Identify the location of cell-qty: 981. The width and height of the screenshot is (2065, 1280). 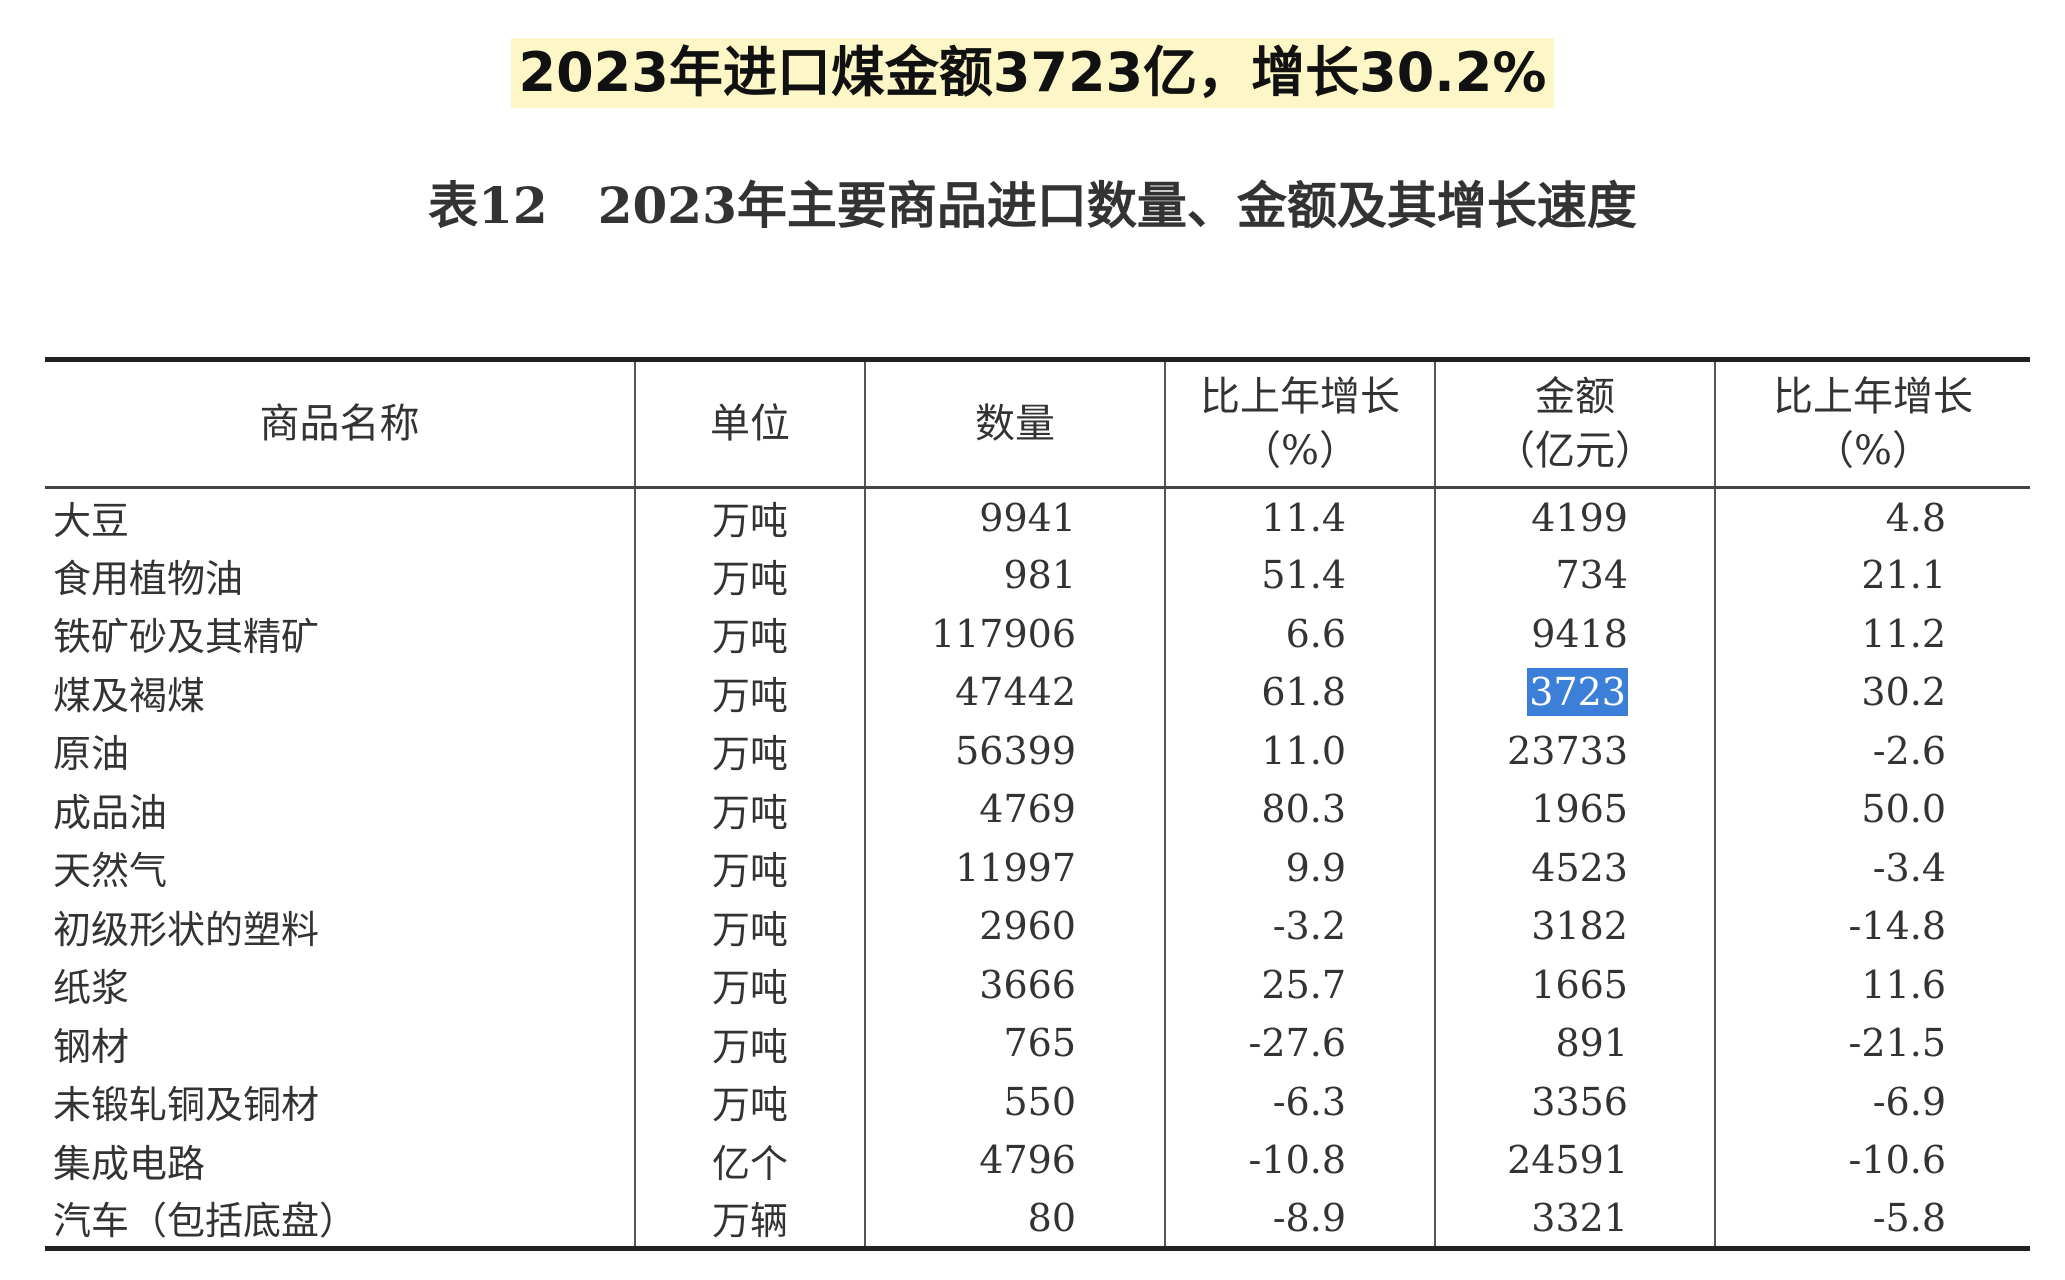
(1014, 575).